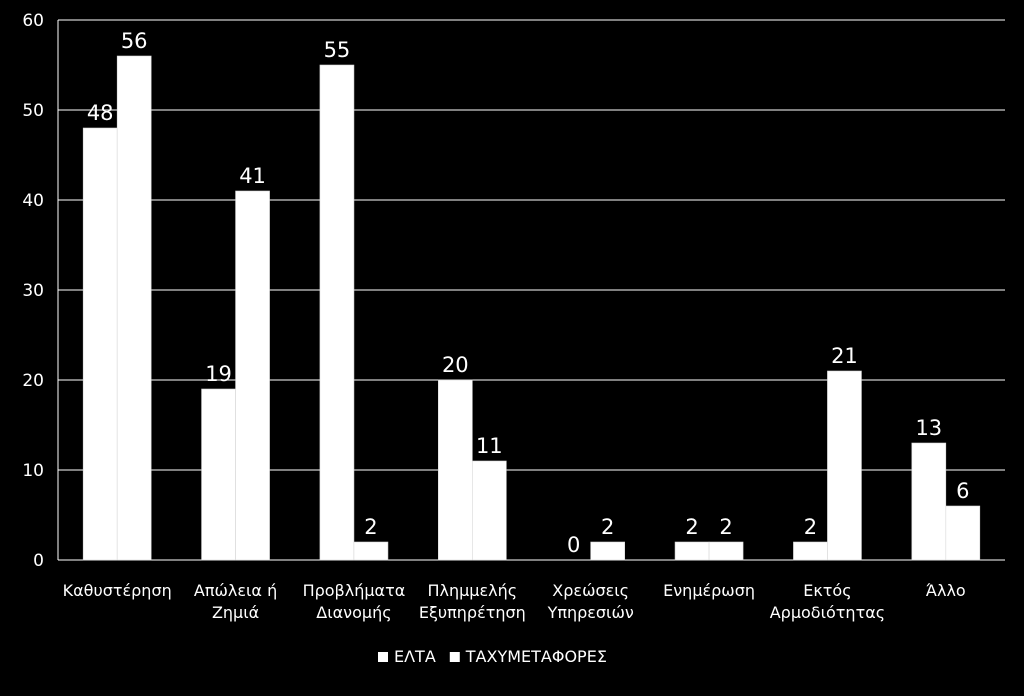  What do you see at coordinates (235, 612) in the screenshot?
I see `category-label: Ζημιά` at bounding box center [235, 612].